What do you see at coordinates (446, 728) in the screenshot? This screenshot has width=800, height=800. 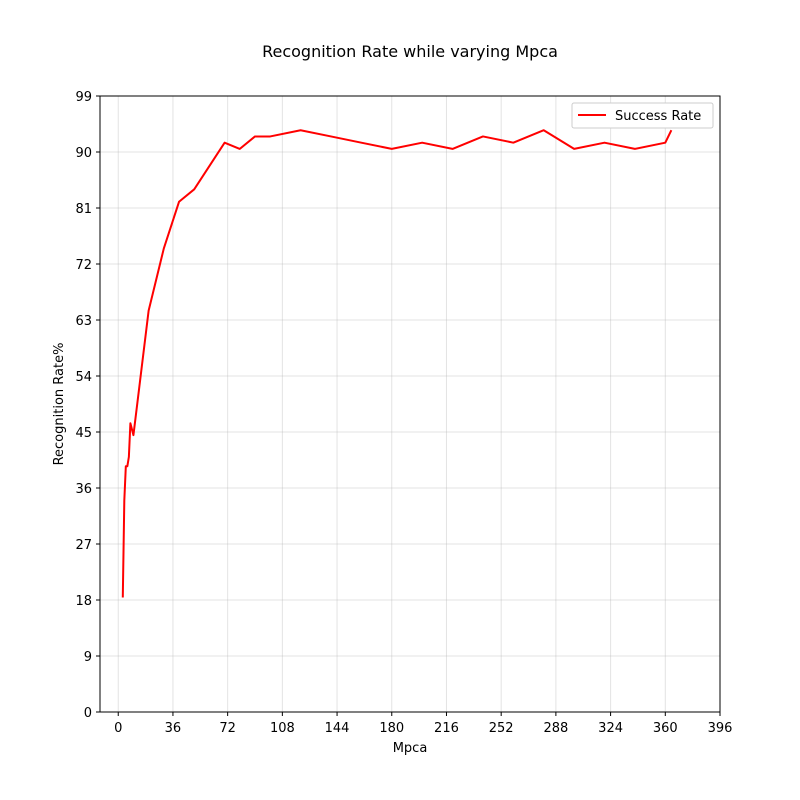 I see `x-tick-label: 216` at bounding box center [446, 728].